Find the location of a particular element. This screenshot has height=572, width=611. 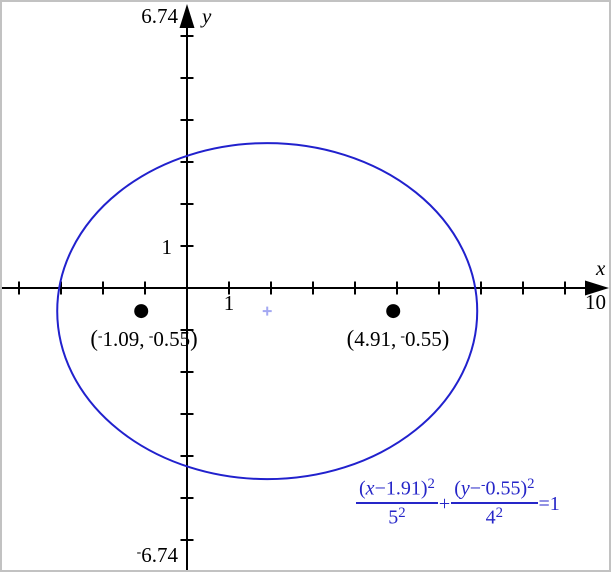

x-axis-arrow-icon is located at coordinates (597, 288).